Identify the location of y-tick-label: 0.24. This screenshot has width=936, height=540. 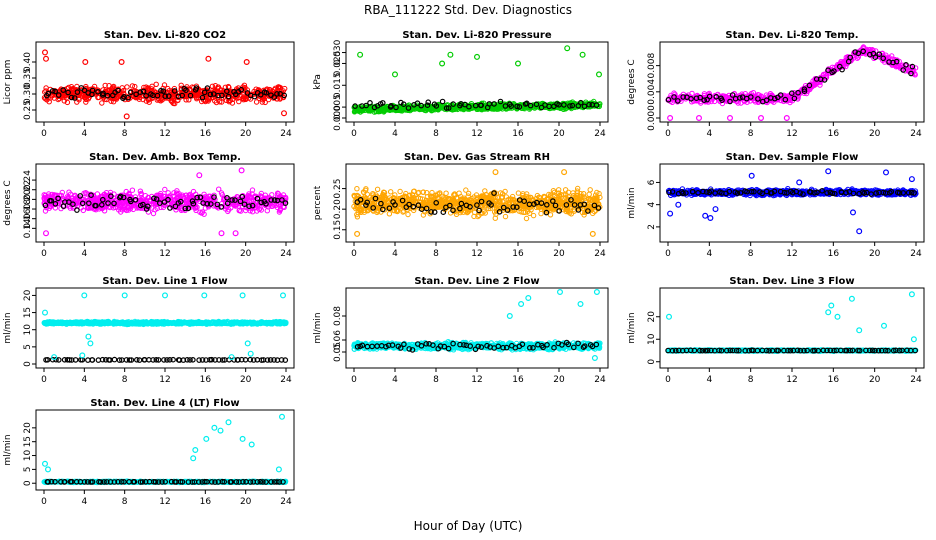
(28, 180).